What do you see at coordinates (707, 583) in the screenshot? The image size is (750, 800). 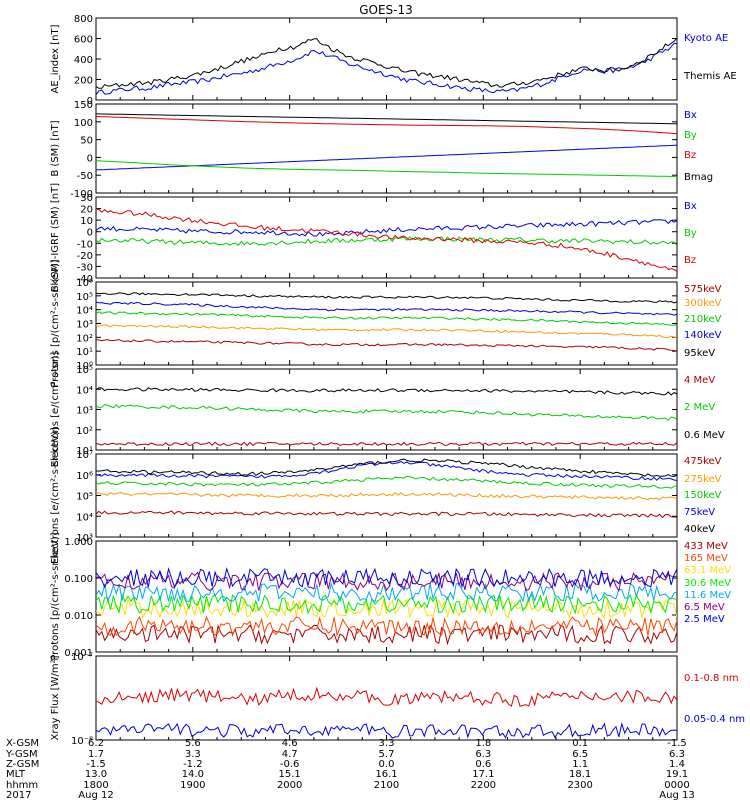 I see `legend-label: 30.6 MeV` at bounding box center [707, 583].